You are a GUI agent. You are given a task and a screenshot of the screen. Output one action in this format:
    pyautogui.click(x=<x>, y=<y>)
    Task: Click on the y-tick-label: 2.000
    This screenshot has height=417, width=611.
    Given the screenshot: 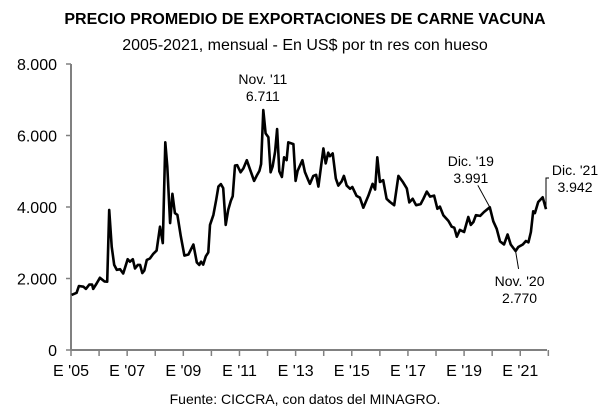 What is the action you would take?
    pyautogui.click(x=37, y=280)
    